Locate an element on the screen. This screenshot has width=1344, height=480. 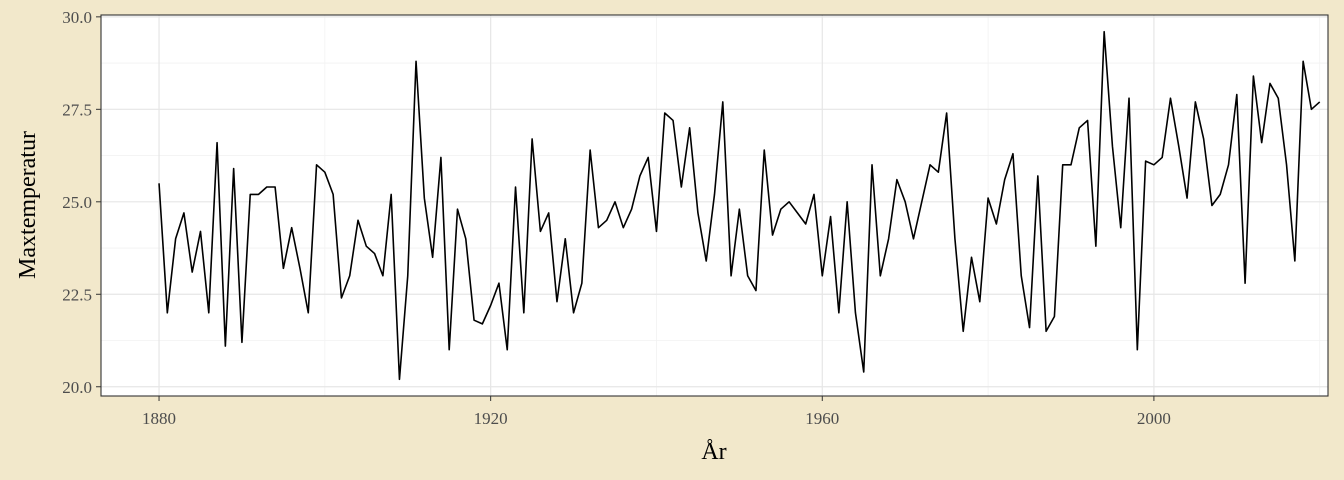
y-axis-title: Maxtemperatur is located at coordinates (28, 205).